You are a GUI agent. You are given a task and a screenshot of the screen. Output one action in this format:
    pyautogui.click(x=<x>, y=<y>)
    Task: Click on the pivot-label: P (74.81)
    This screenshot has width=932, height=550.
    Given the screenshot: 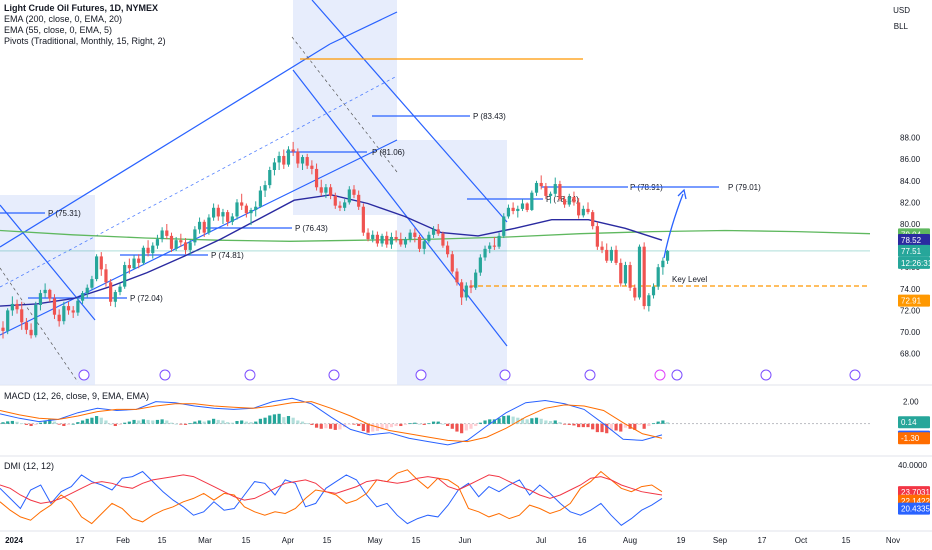 What is the action you would take?
    pyautogui.click(x=227, y=255)
    